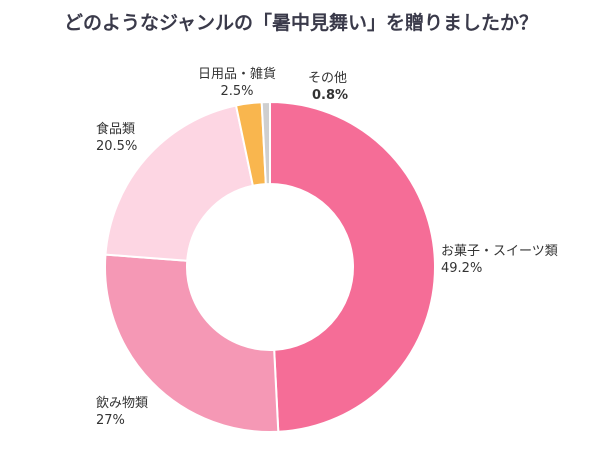 The height and width of the screenshot is (451, 602). I want to click on slice-label: 飲み物類, so click(122, 403).